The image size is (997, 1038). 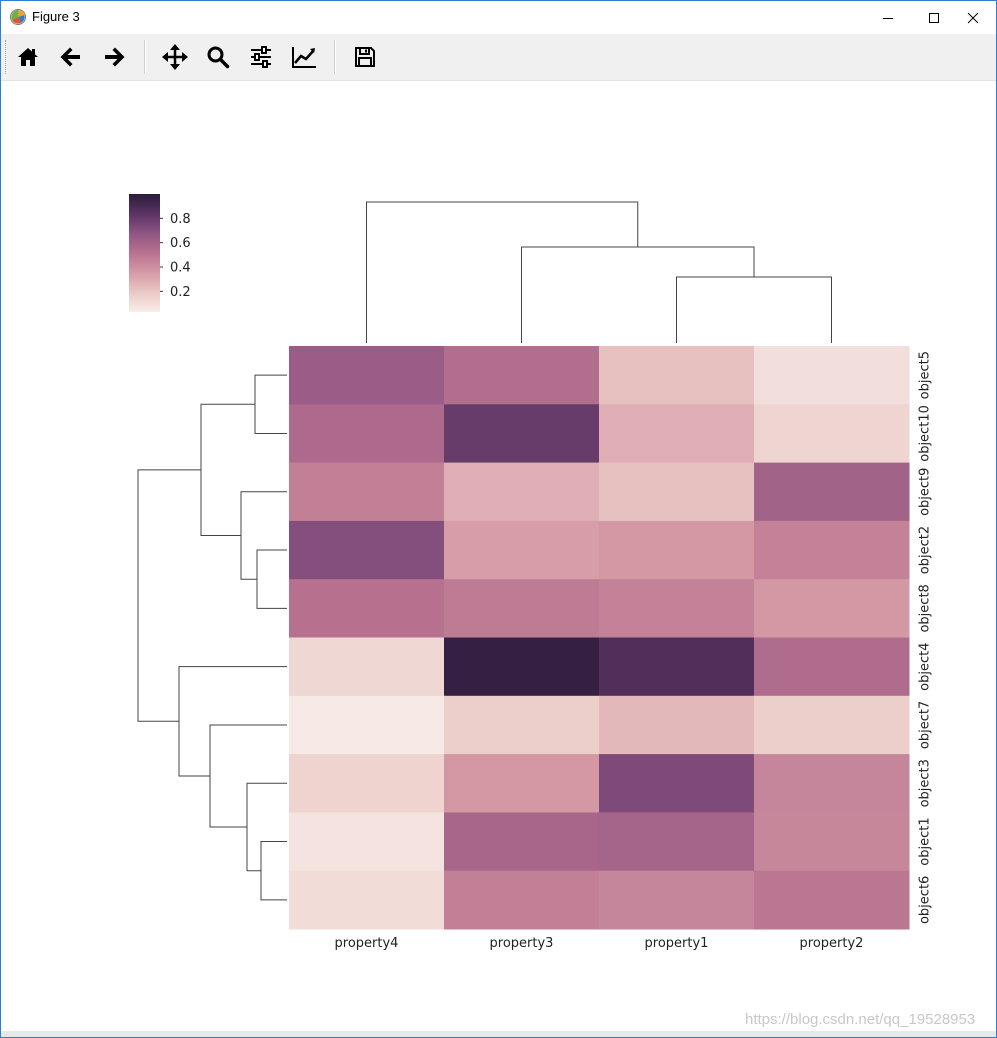 What do you see at coordinates (925, 900) in the screenshot?
I see `row-label: object6` at bounding box center [925, 900].